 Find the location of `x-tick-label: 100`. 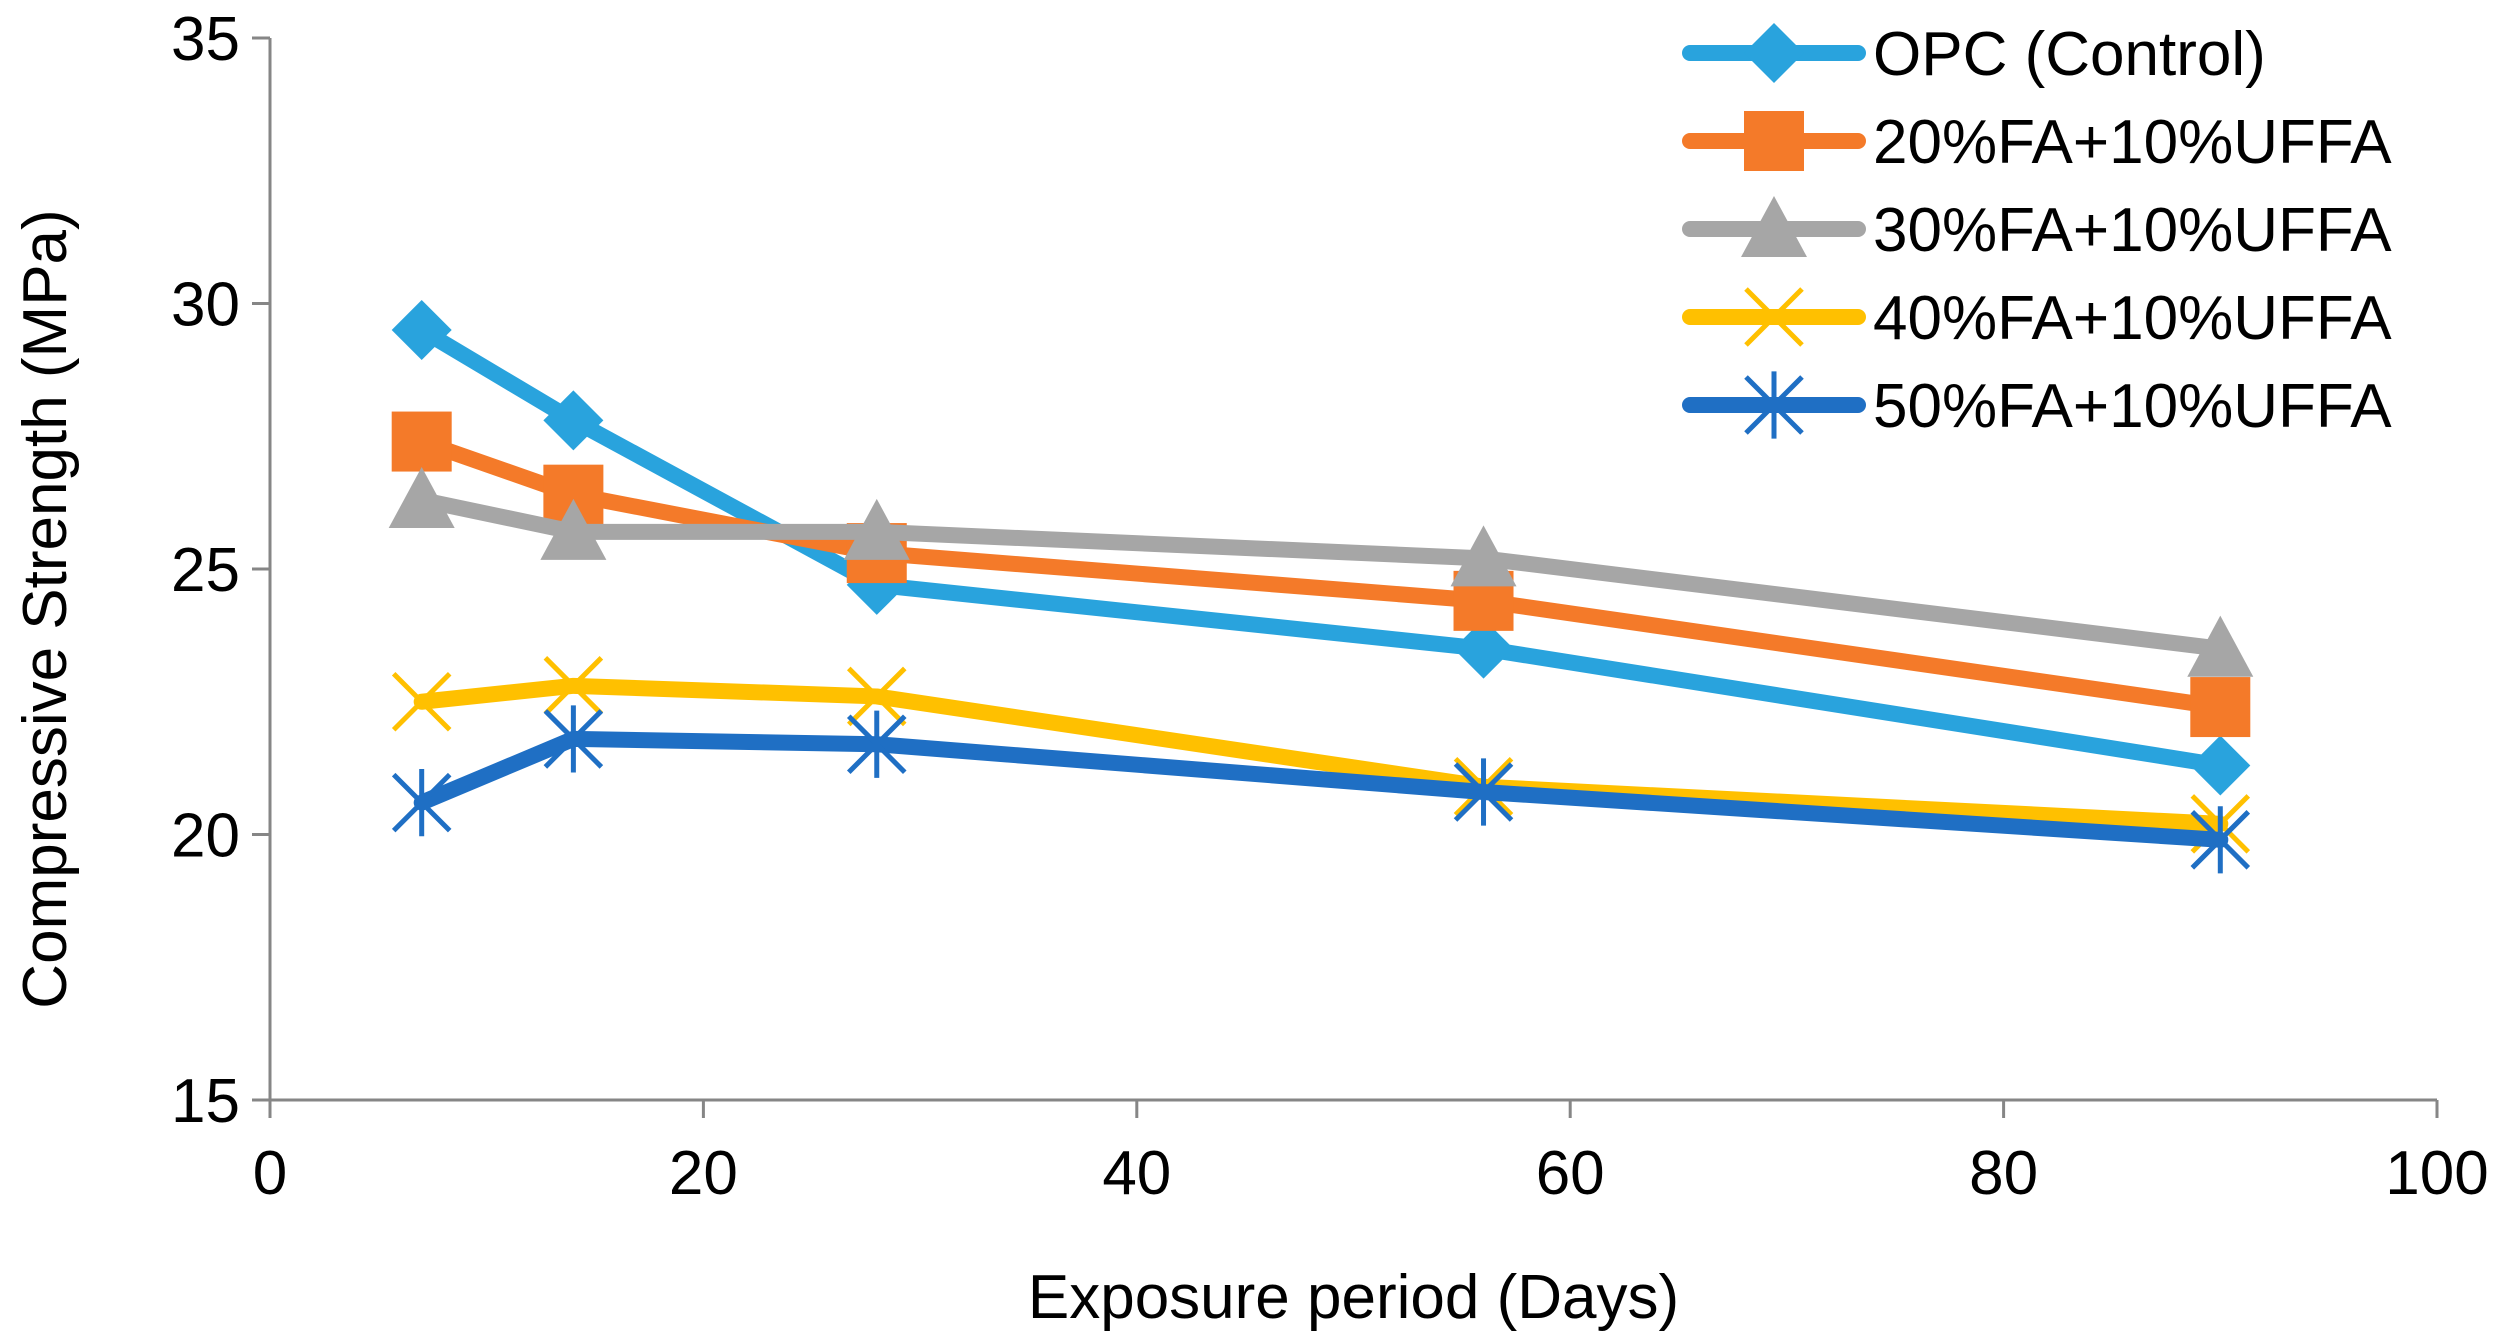

x-tick-label: 100 is located at coordinates (2436, 1173).